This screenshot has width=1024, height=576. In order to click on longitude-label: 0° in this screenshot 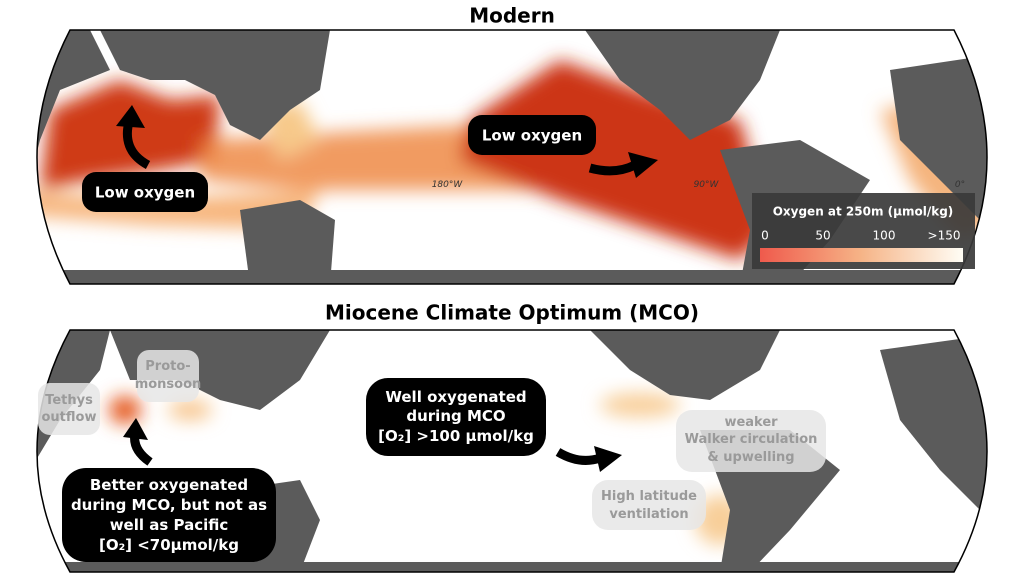, I will do `click(960, 185)`.